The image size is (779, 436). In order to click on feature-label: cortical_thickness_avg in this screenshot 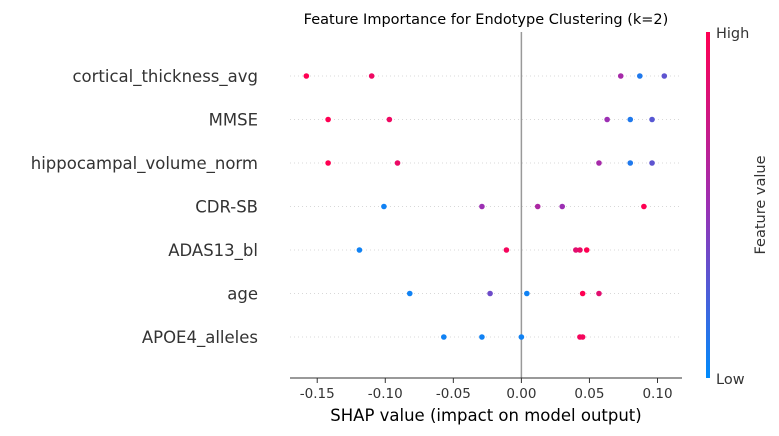, I will do `click(165, 77)`.